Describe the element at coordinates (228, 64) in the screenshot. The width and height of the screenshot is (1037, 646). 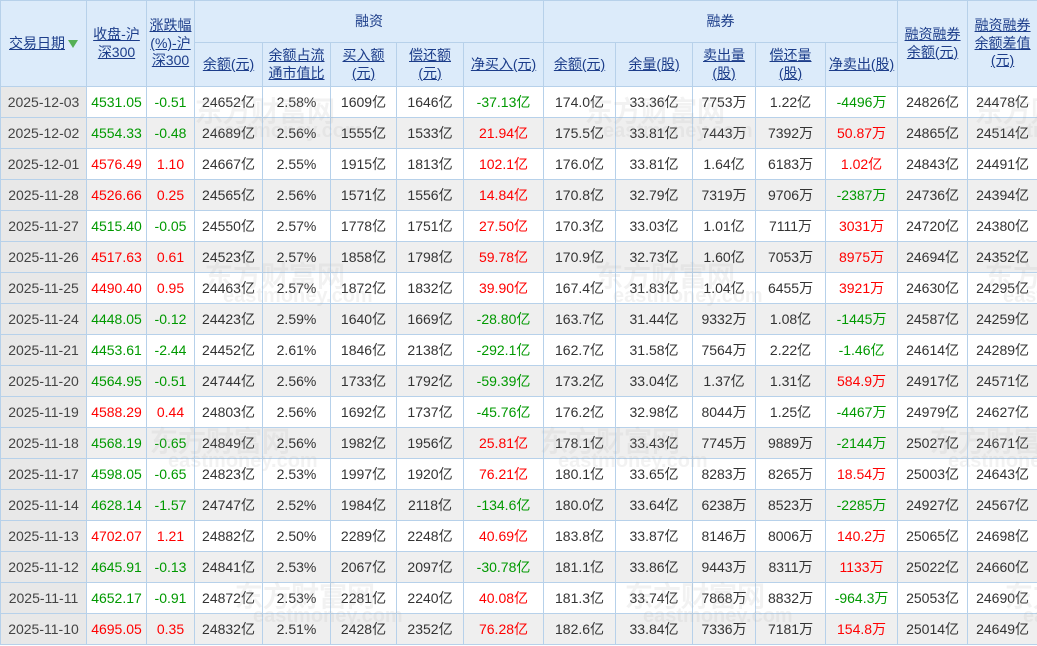
I see `header-rz-balance: 余额(元)` at that location.